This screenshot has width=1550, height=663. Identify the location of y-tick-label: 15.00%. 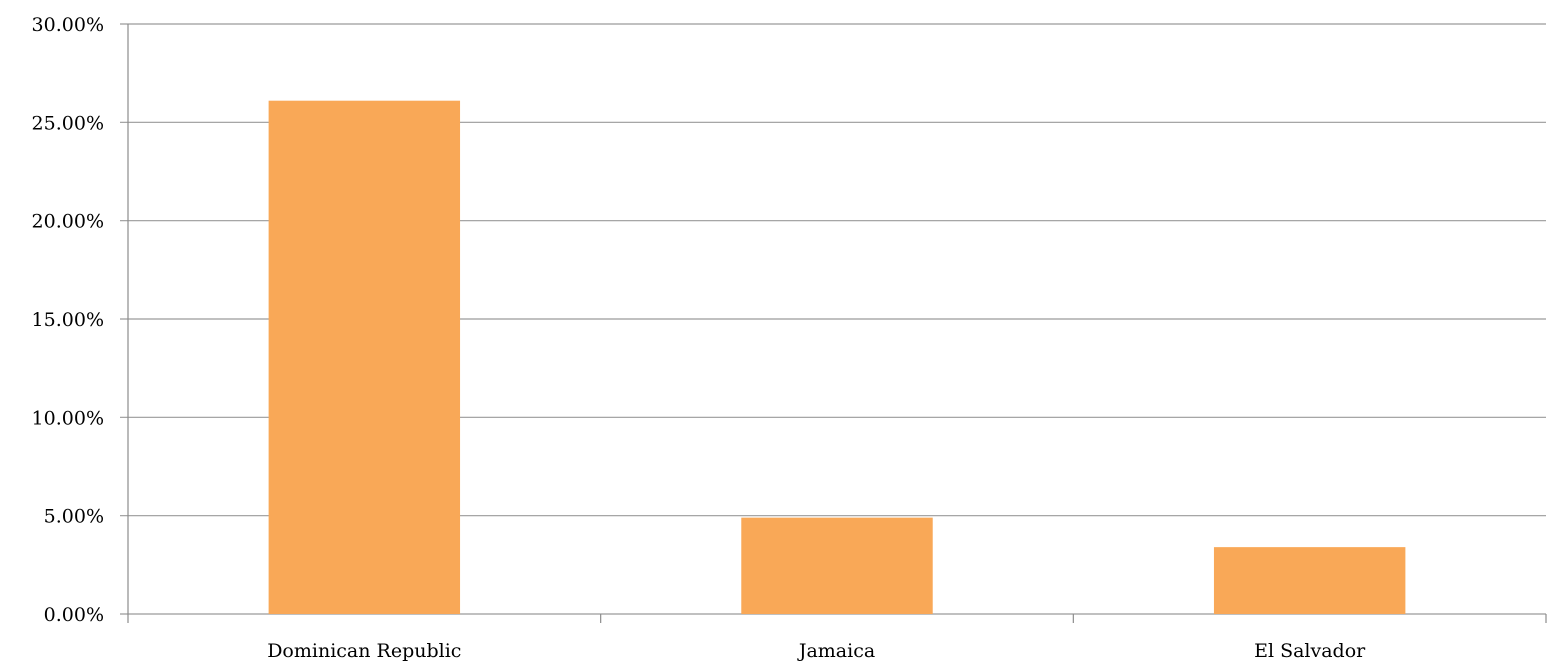
(68, 320).